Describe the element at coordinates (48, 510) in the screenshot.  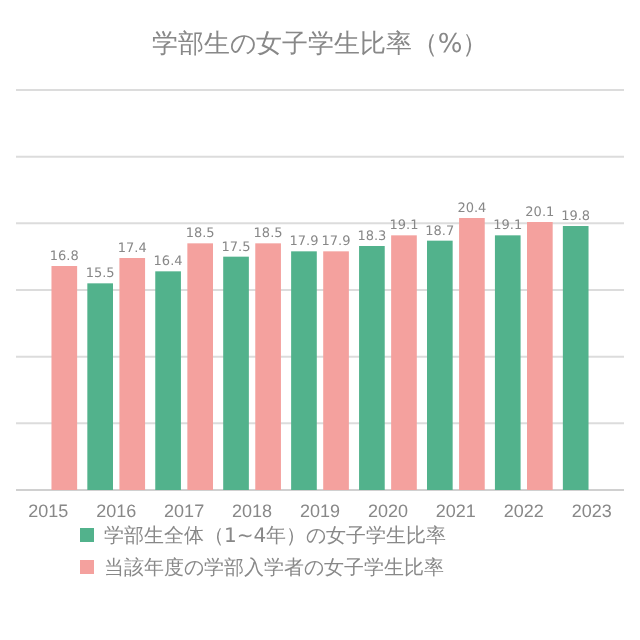
I see `x-tick-label: 2015` at that location.